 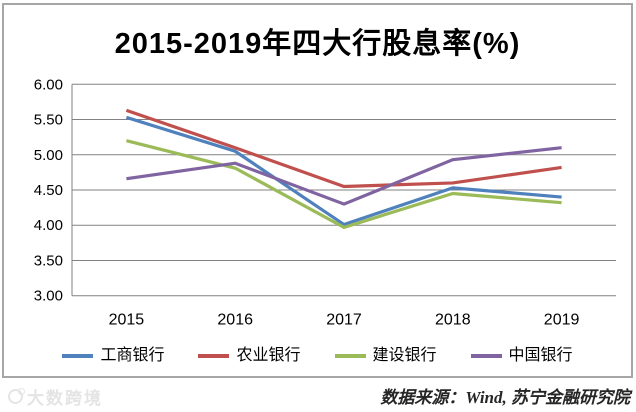 I want to click on legend-item: 农业银行, so click(x=249, y=355).